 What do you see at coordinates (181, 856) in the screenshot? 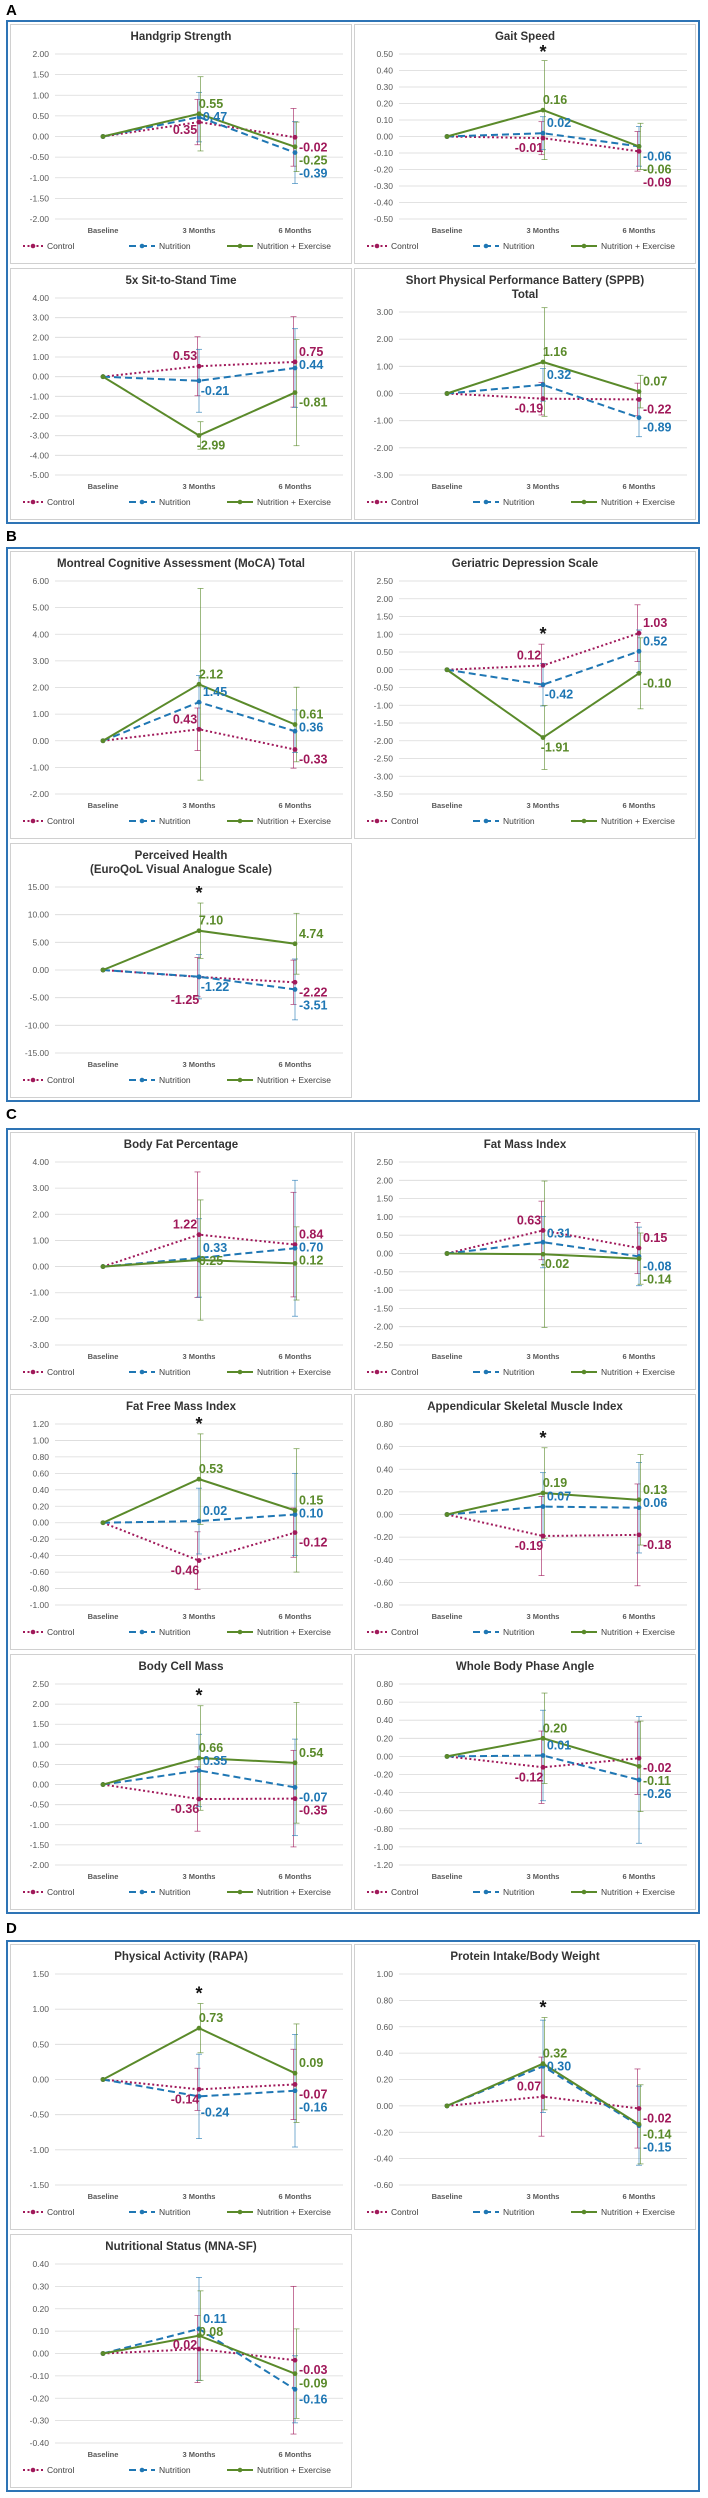
I see `chart-title: Perceived Health` at bounding box center [181, 856].